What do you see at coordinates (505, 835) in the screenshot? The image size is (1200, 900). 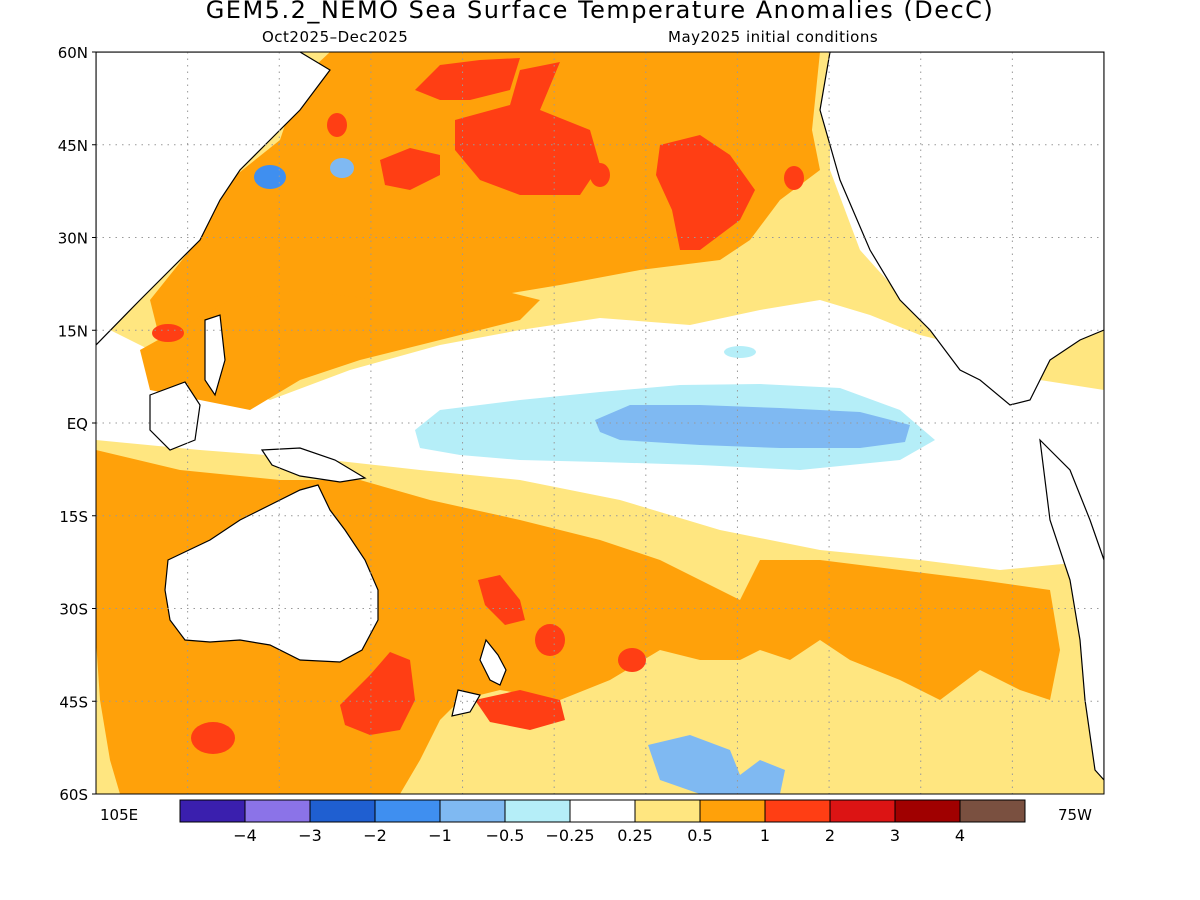 I see `colorbar-label: −0.5` at bounding box center [505, 835].